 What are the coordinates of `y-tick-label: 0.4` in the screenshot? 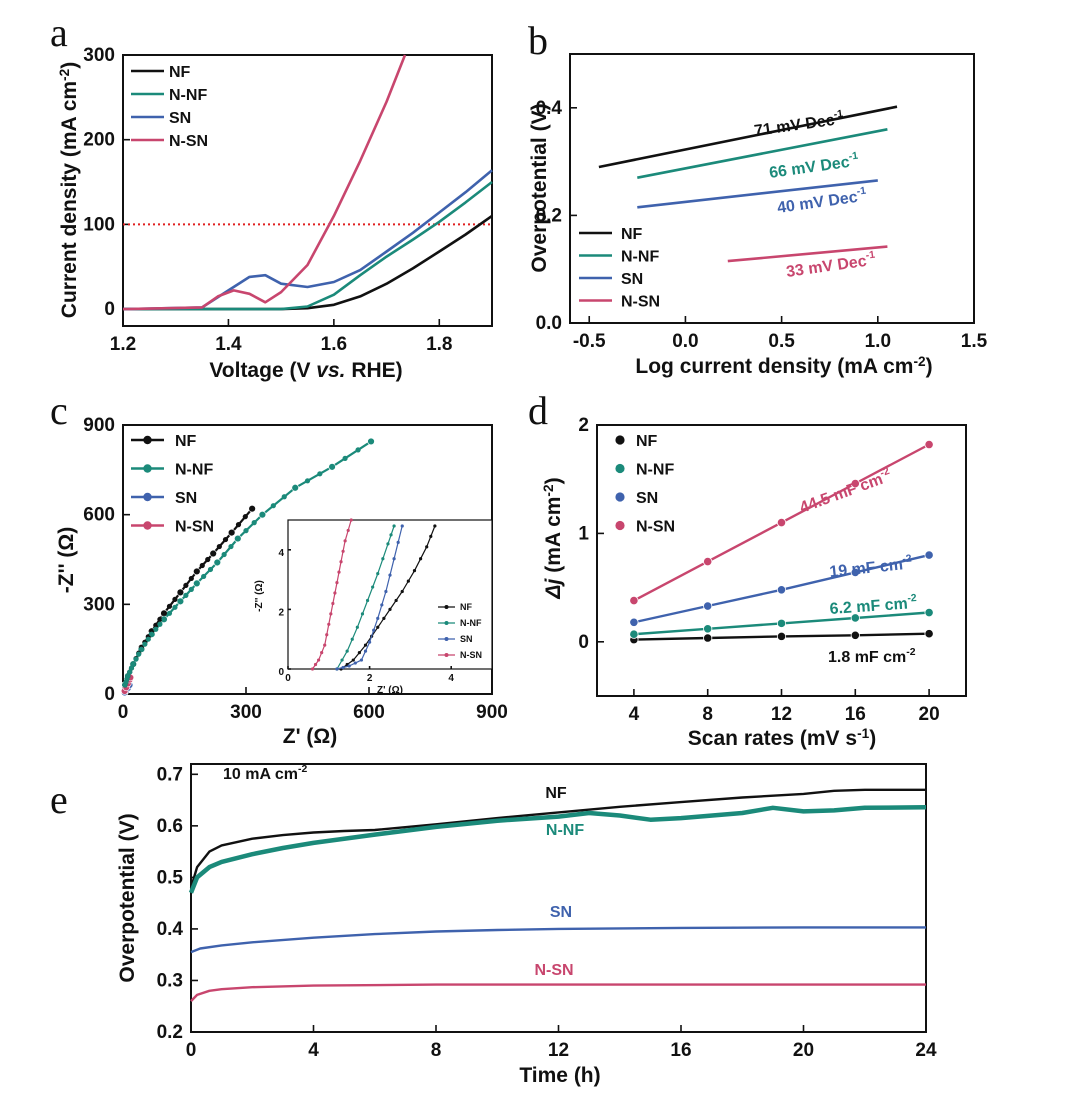 It's located at (170, 929).